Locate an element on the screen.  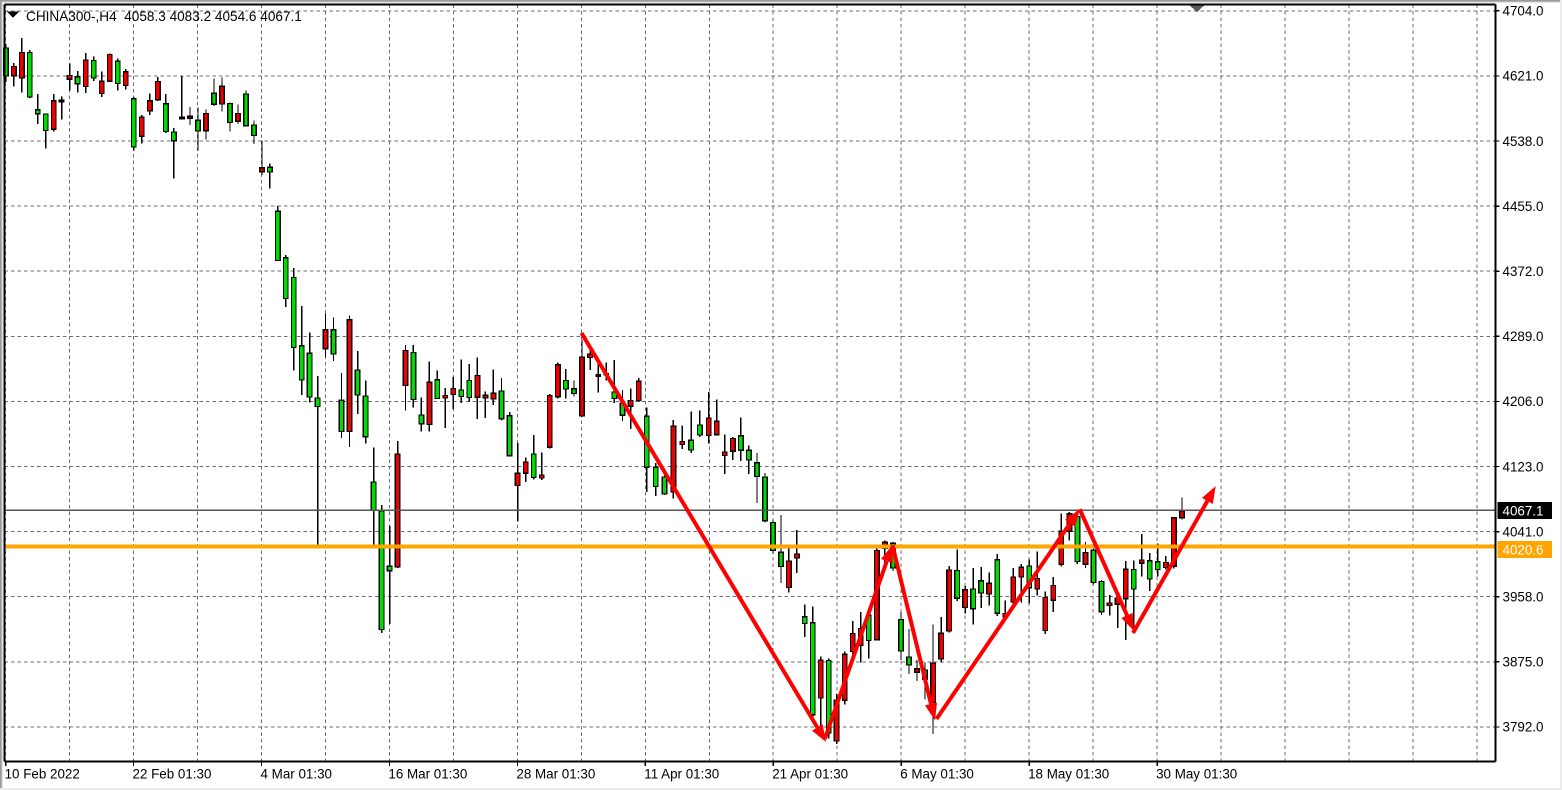
svg-text: 16 Mar 01:30 is located at coordinates (427, 774).